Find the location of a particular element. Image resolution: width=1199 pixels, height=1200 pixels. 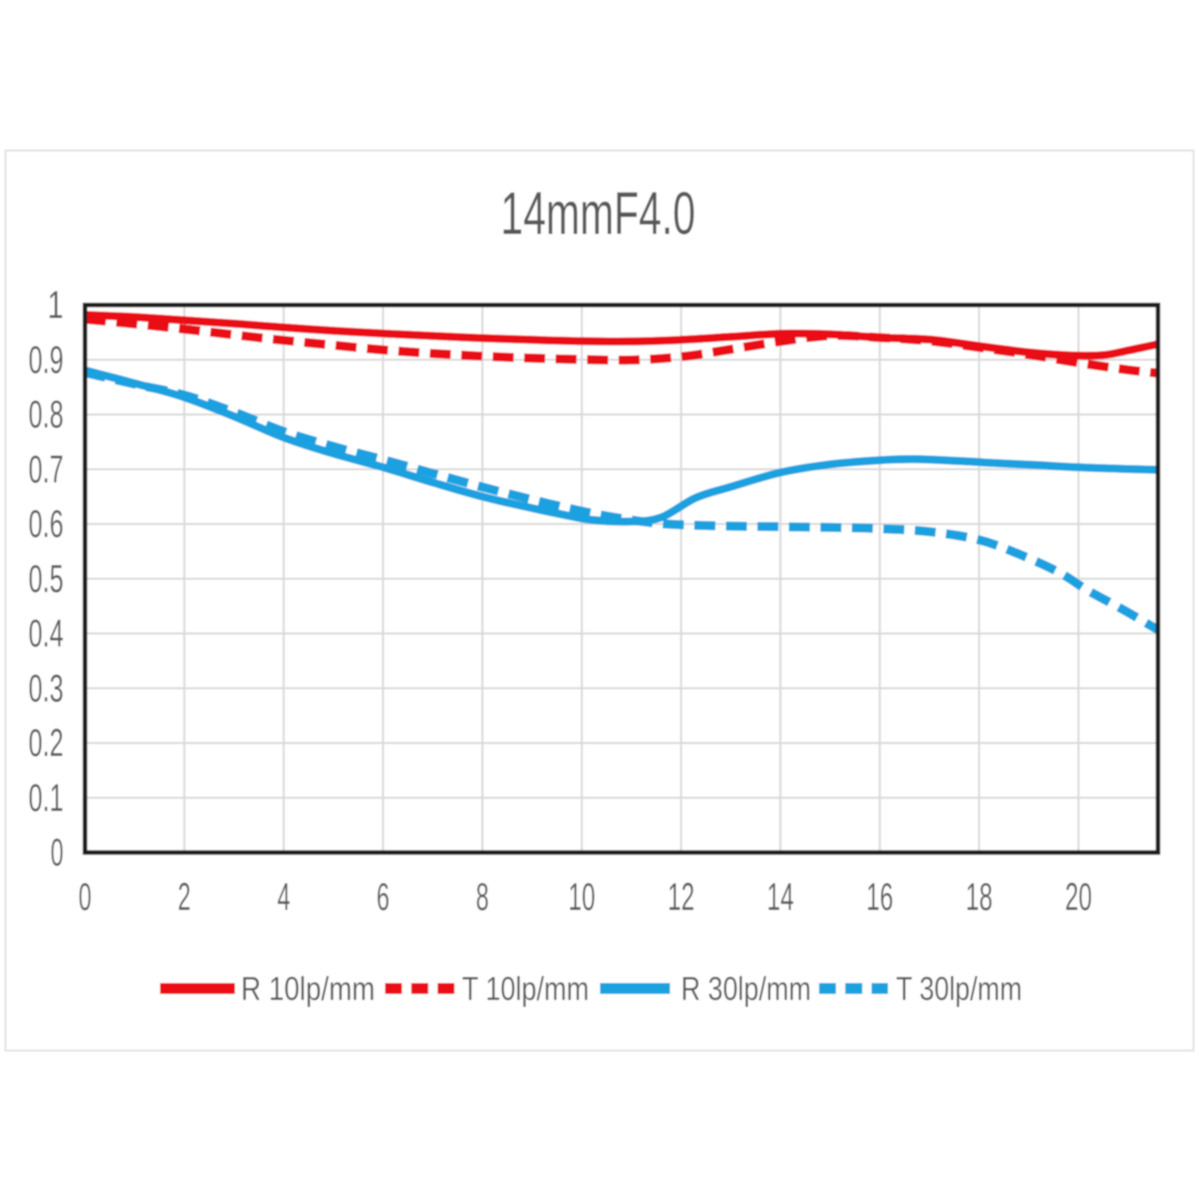

svg-text: 0.2 is located at coordinates (46, 743).